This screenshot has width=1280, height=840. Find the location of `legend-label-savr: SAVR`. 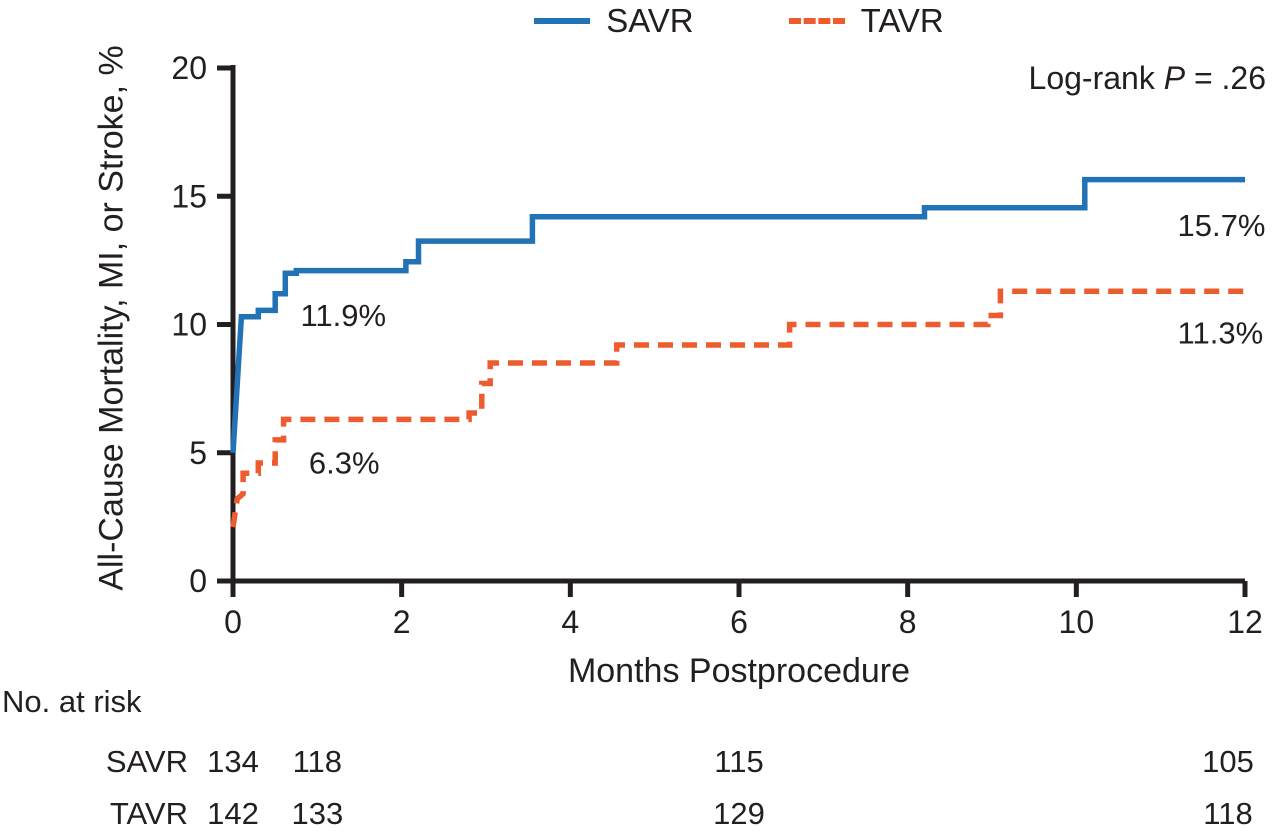

legend-label-savr: SAVR is located at coordinates (650, 20).